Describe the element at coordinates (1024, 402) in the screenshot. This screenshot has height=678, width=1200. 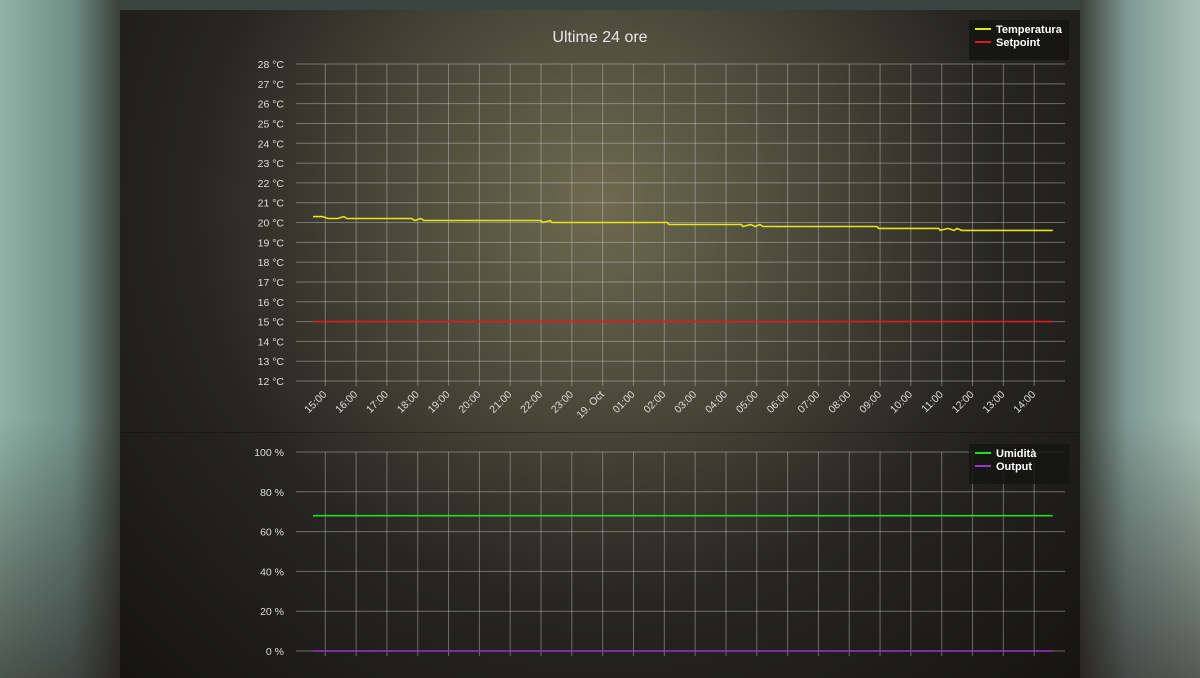
I see `x-tick-label: 14:00` at that location.